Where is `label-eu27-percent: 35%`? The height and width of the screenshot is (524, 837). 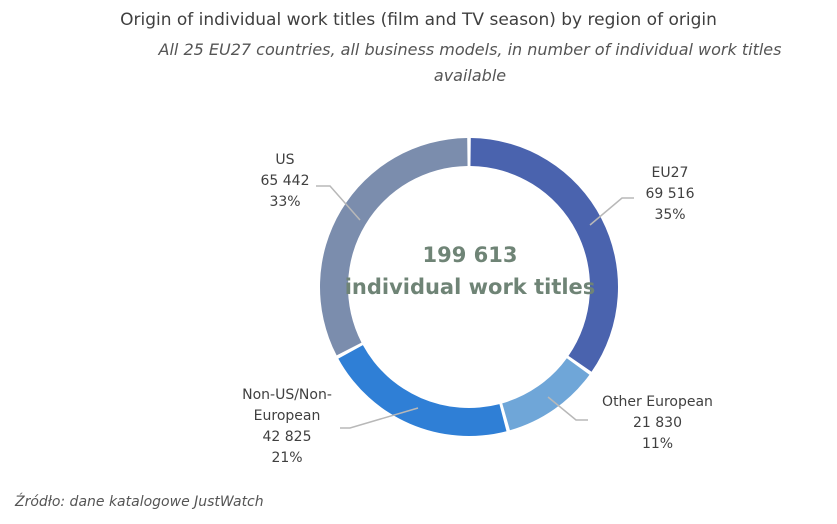 label-eu27-percent: 35% is located at coordinates (670, 215).